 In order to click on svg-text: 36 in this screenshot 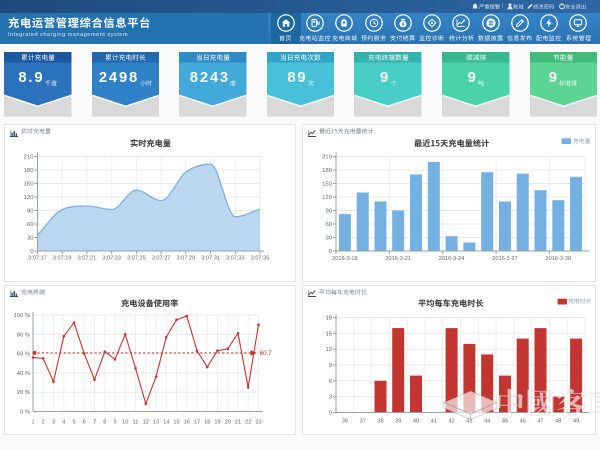, I will do `click(345, 421)`.